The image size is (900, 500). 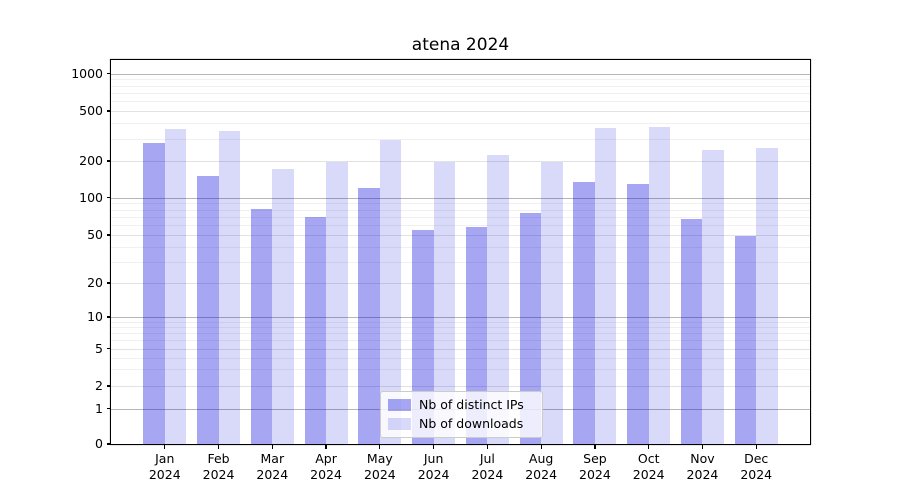 What do you see at coordinates (99, 408) in the screenshot?
I see `y-tick-label: 1` at bounding box center [99, 408].